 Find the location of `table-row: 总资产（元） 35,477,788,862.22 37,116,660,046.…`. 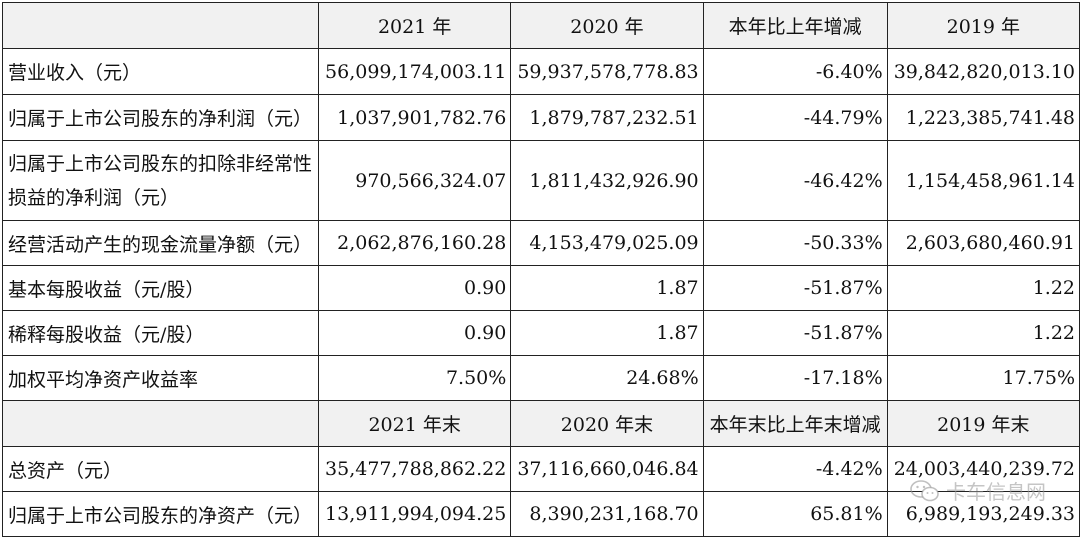

table-row: 总资产（元） 35,477,788,862.22 37,116,660,046.… is located at coordinates (540, 469).